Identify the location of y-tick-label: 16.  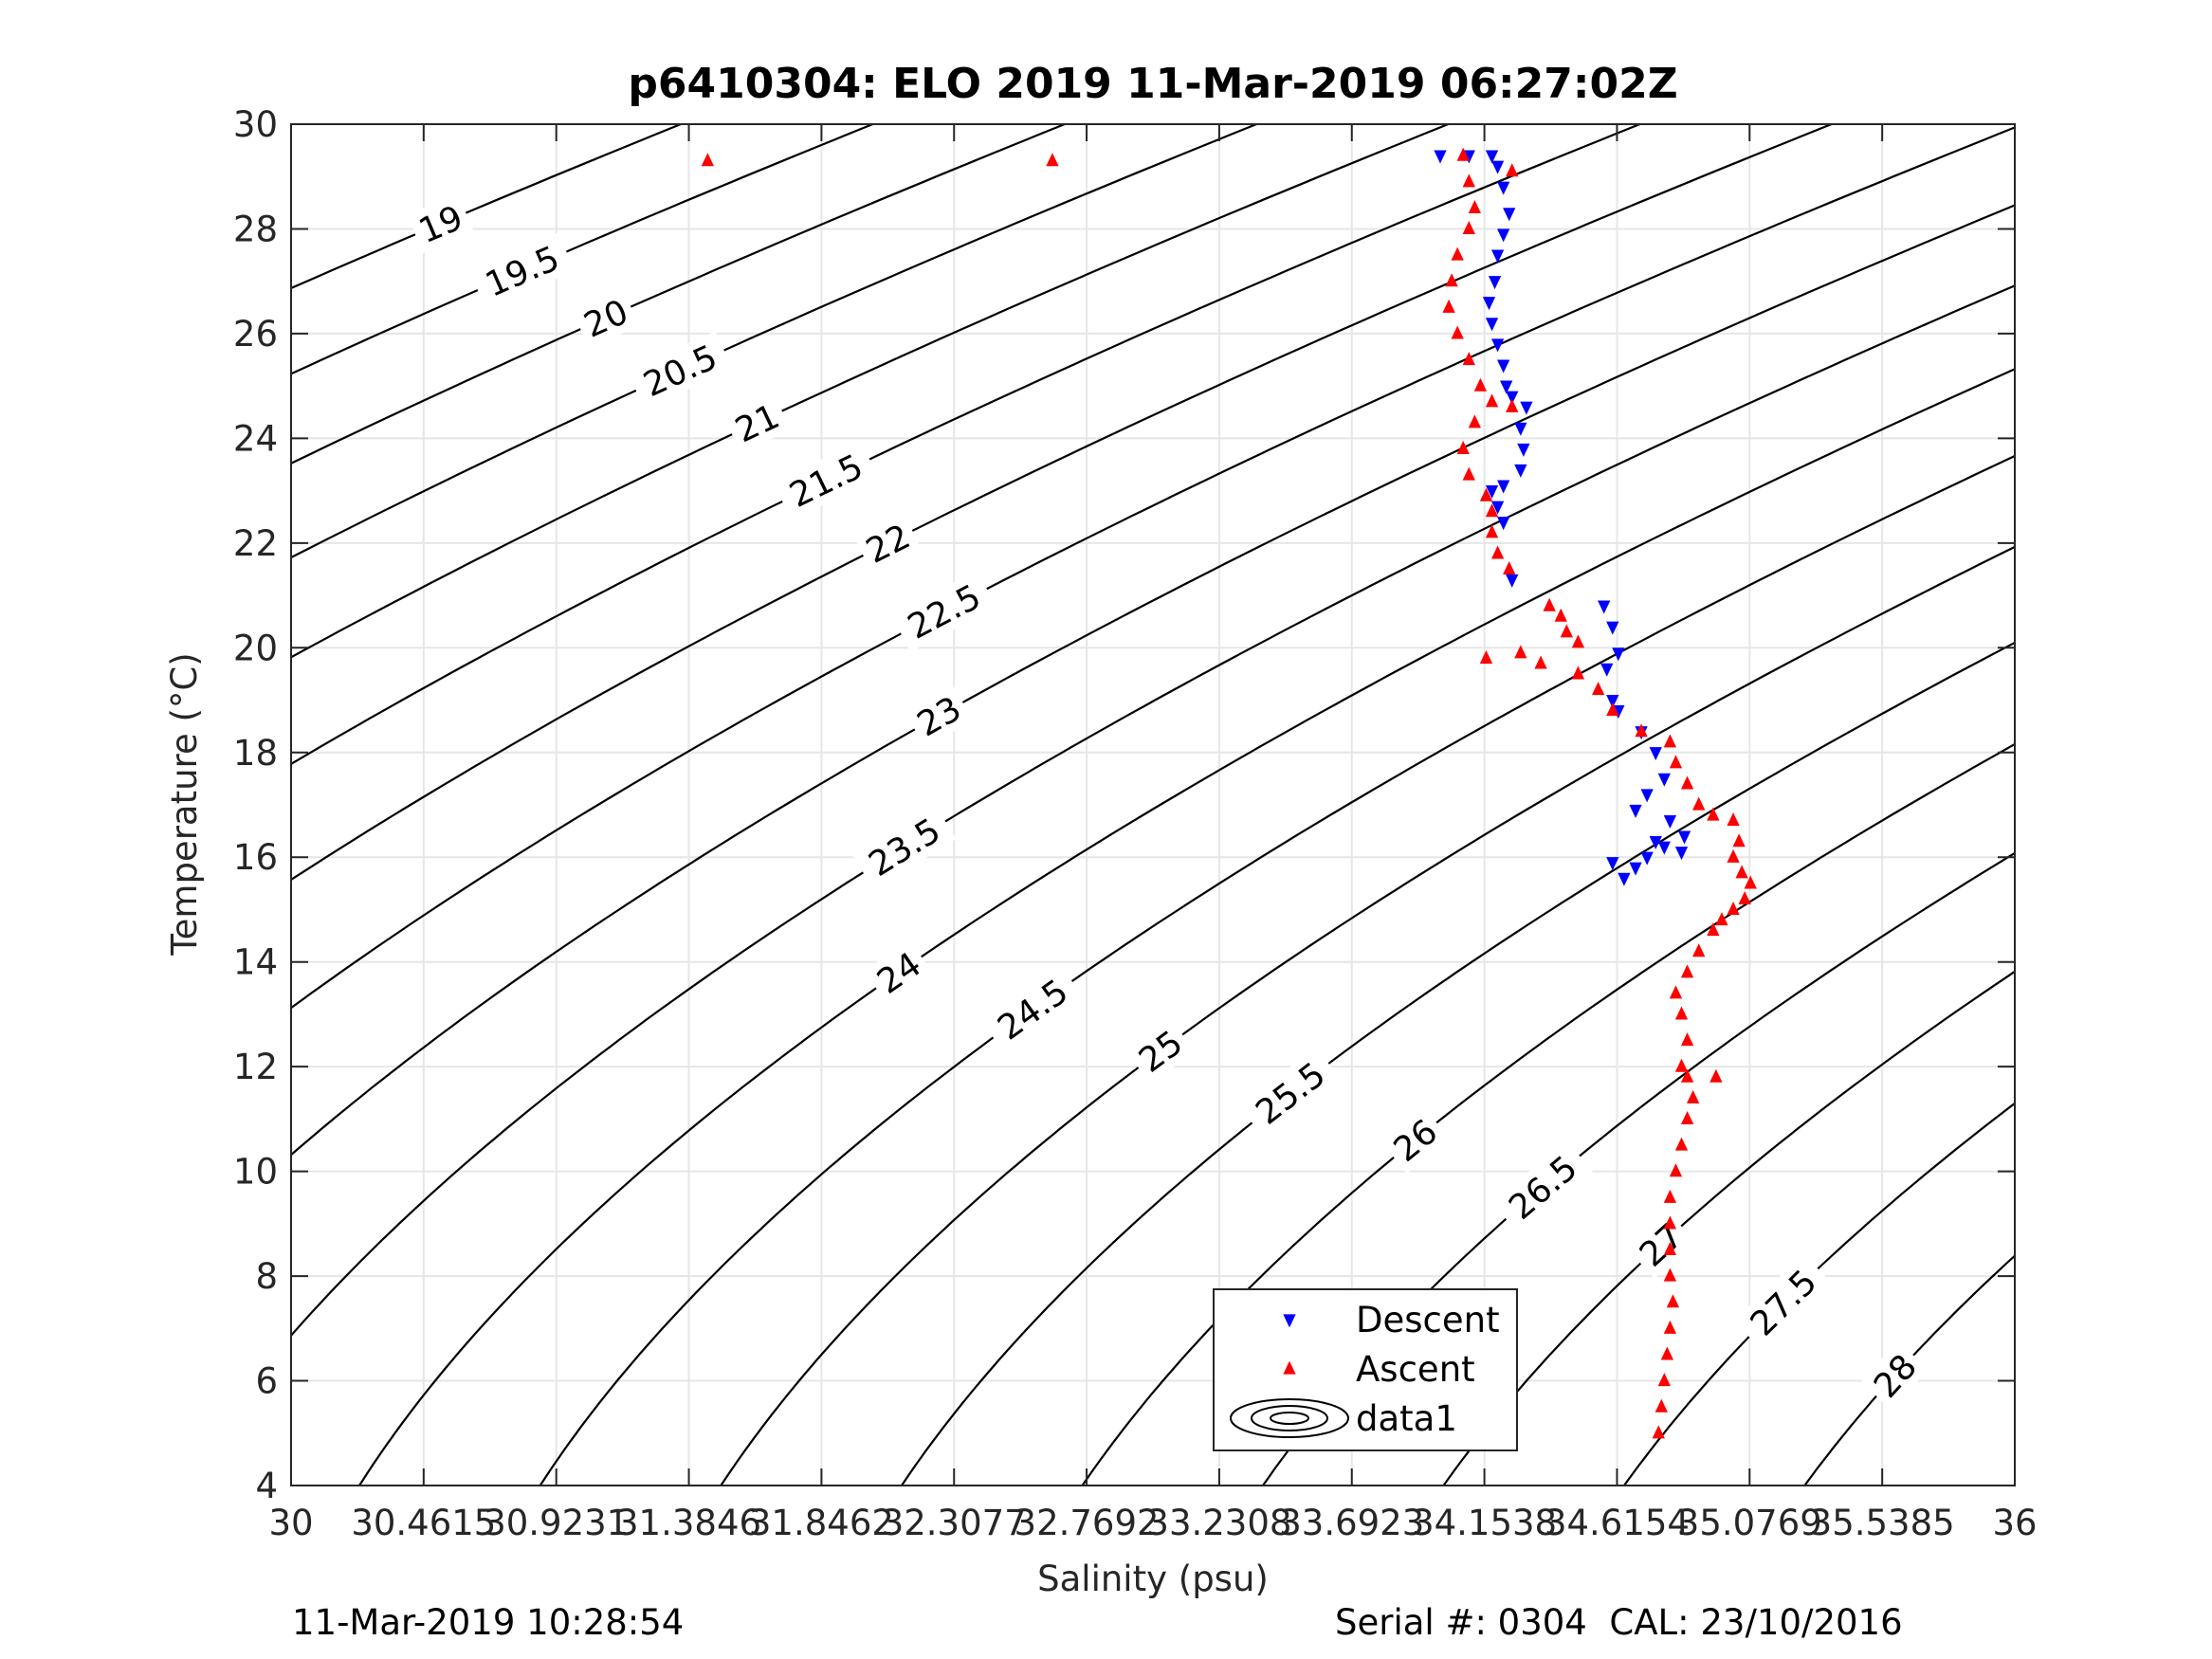
(255, 857).